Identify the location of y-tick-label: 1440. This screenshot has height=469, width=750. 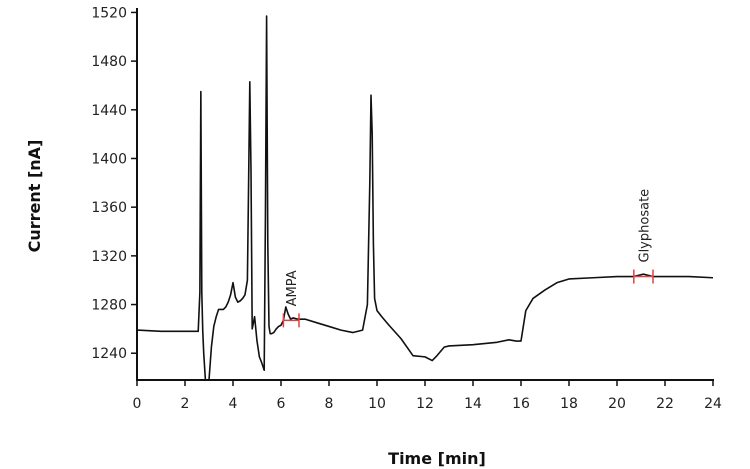
(109, 111).